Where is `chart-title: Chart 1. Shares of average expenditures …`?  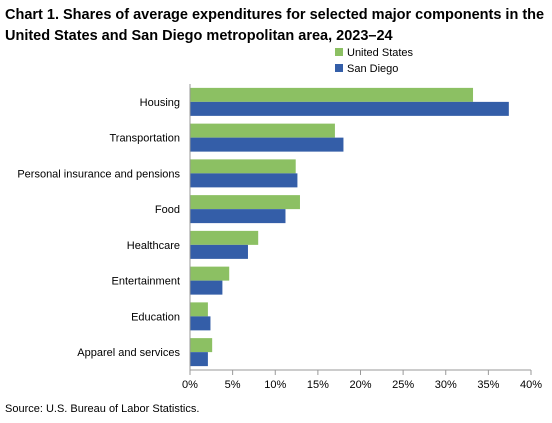 chart-title: Chart 1. Shares of average expenditures … is located at coordinates (275, 25).